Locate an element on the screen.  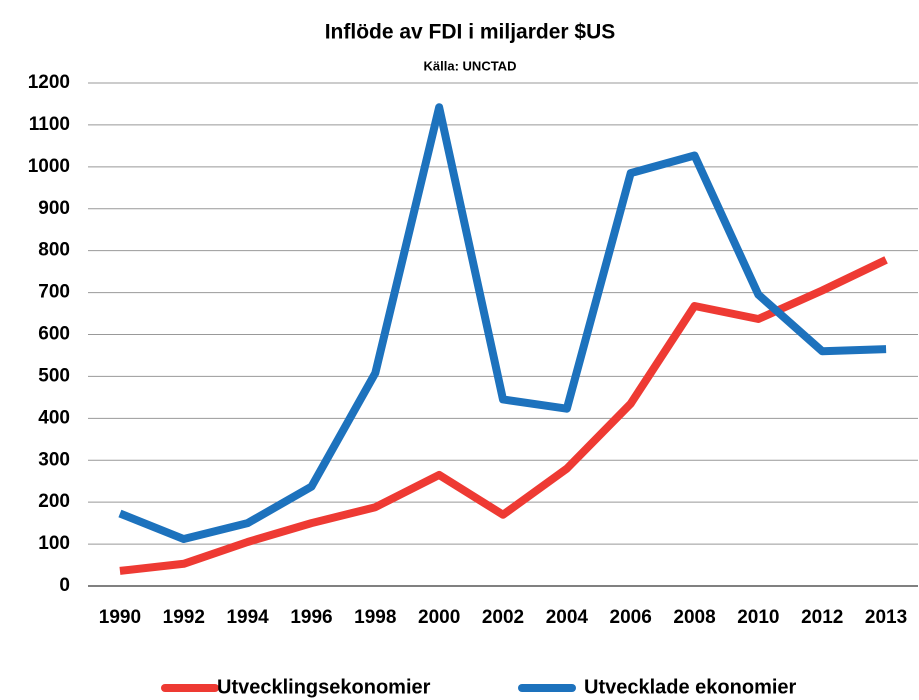
x-tick-label: 1990 is located at coordinates (120, 617).